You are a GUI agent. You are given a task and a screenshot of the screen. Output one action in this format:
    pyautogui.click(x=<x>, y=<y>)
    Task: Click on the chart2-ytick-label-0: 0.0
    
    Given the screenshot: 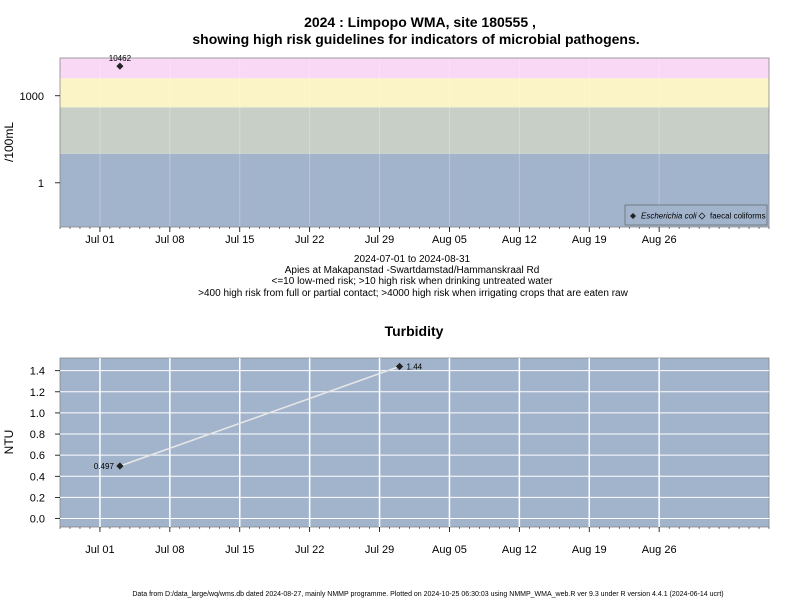 What is the action you would take?
    pyautogui.click(x=37, y=520)
    